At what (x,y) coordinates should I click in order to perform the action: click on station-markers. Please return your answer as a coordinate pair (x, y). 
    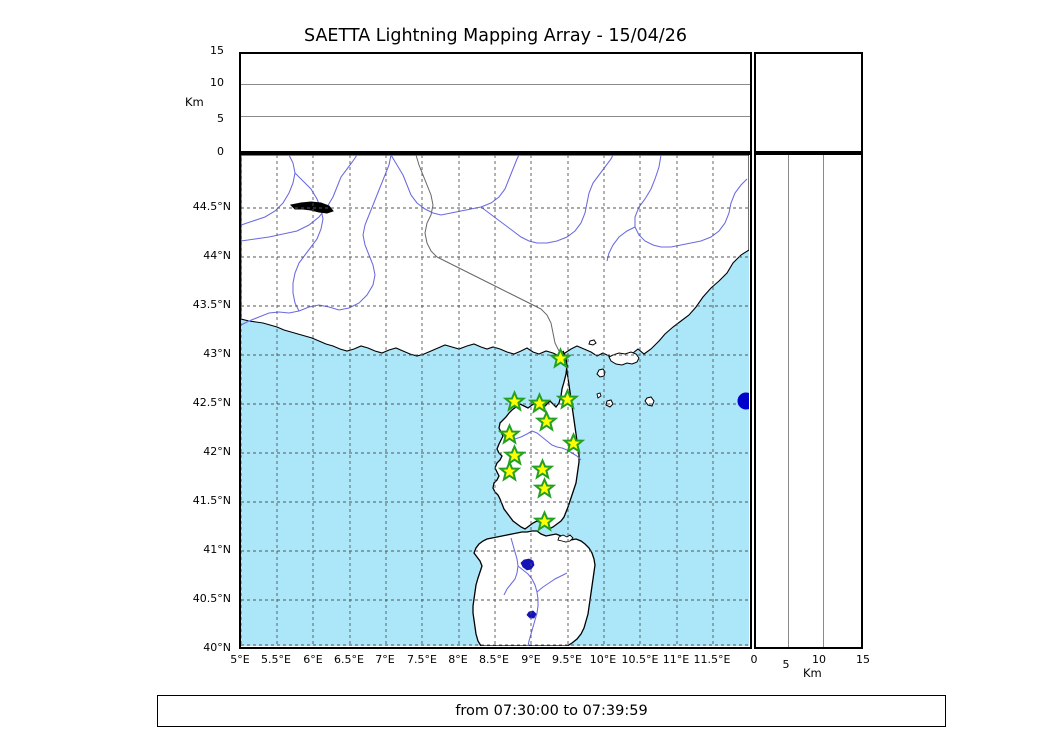
    Looking at the image, I should click on (541, 439).